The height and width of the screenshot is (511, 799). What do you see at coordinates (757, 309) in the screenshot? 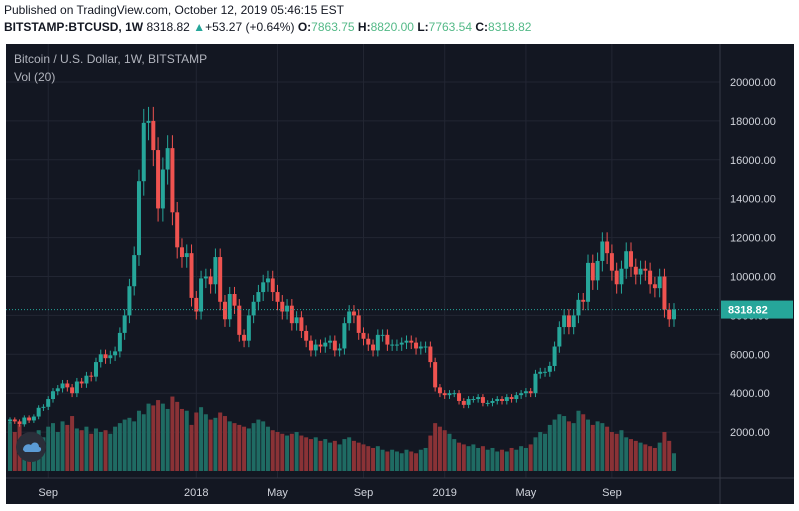
I see `last-price-tag` at bounding box center [757, 309].